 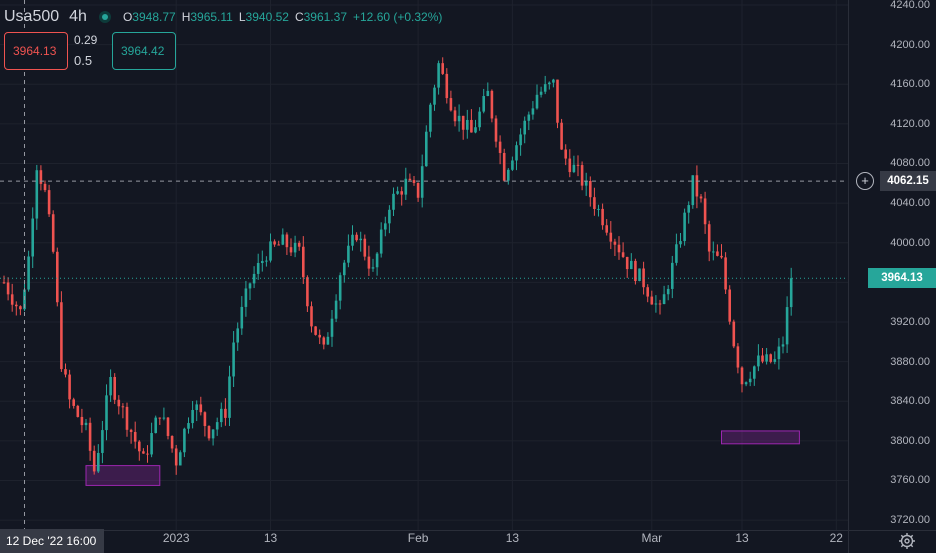 I want to click on price-tick-label: 4120.00, so click(x=910, y=123).